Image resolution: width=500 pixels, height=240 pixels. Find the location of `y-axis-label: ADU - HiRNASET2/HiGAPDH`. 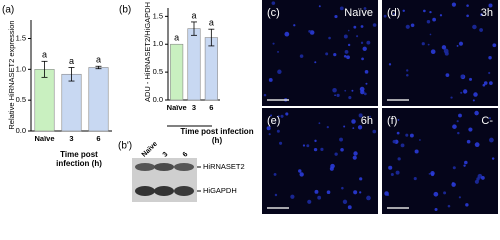

y-axis-label: ADU - HiRNASET2/HiGAPDH is located at coordinates (147, 52).